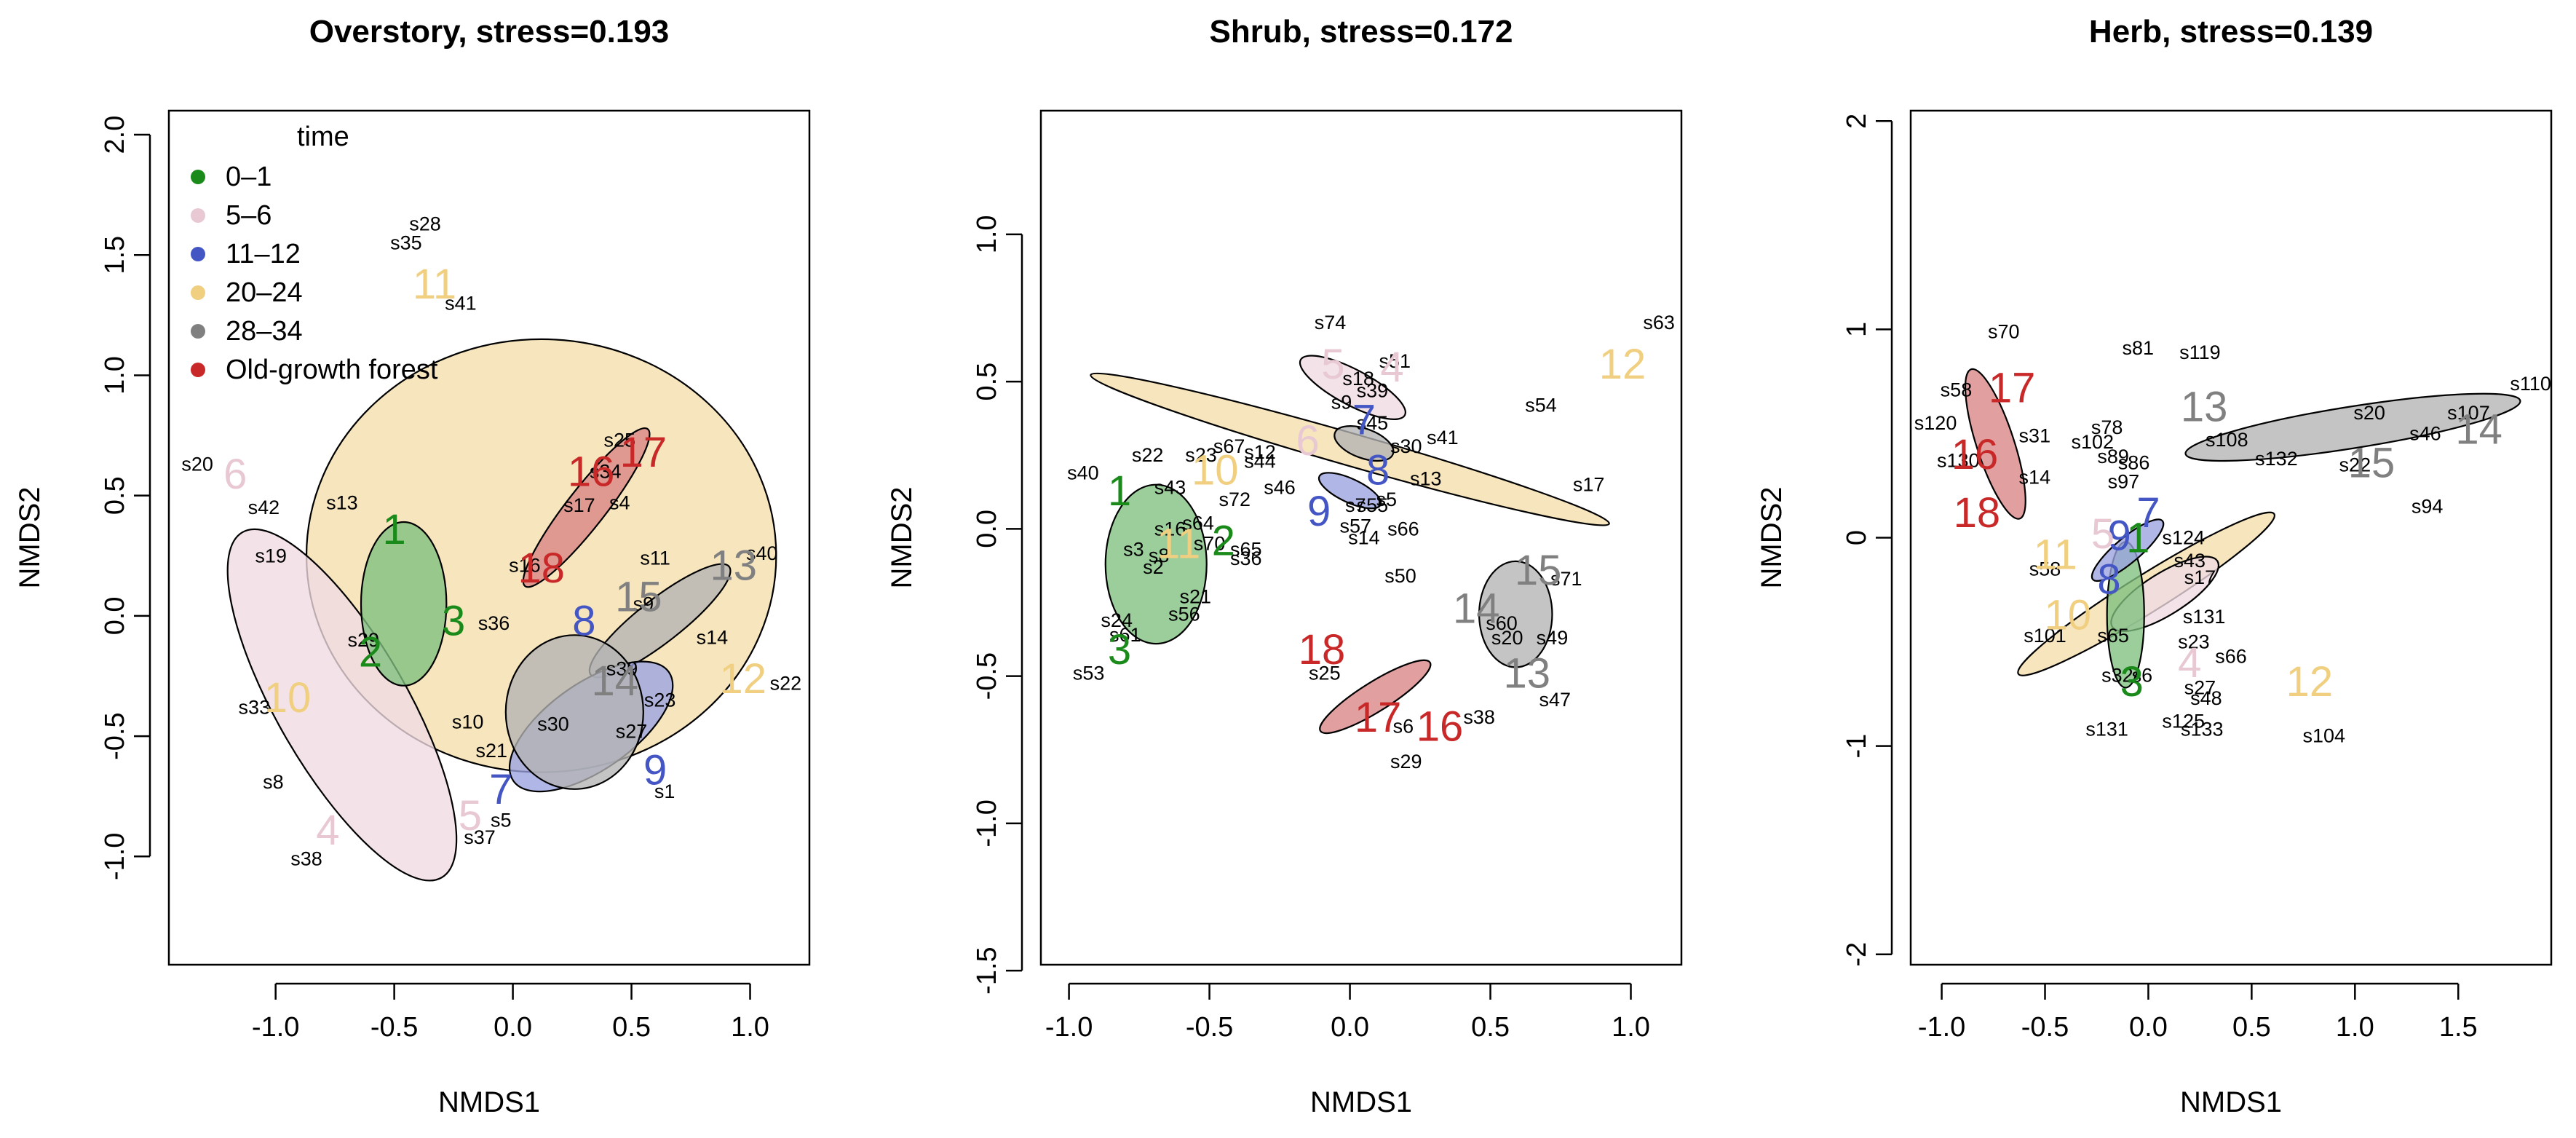  What do you see at coordinates (1857, 746) in the screenshot?
I see `y-tick-label: -1` at bounding box center [1857, 746].